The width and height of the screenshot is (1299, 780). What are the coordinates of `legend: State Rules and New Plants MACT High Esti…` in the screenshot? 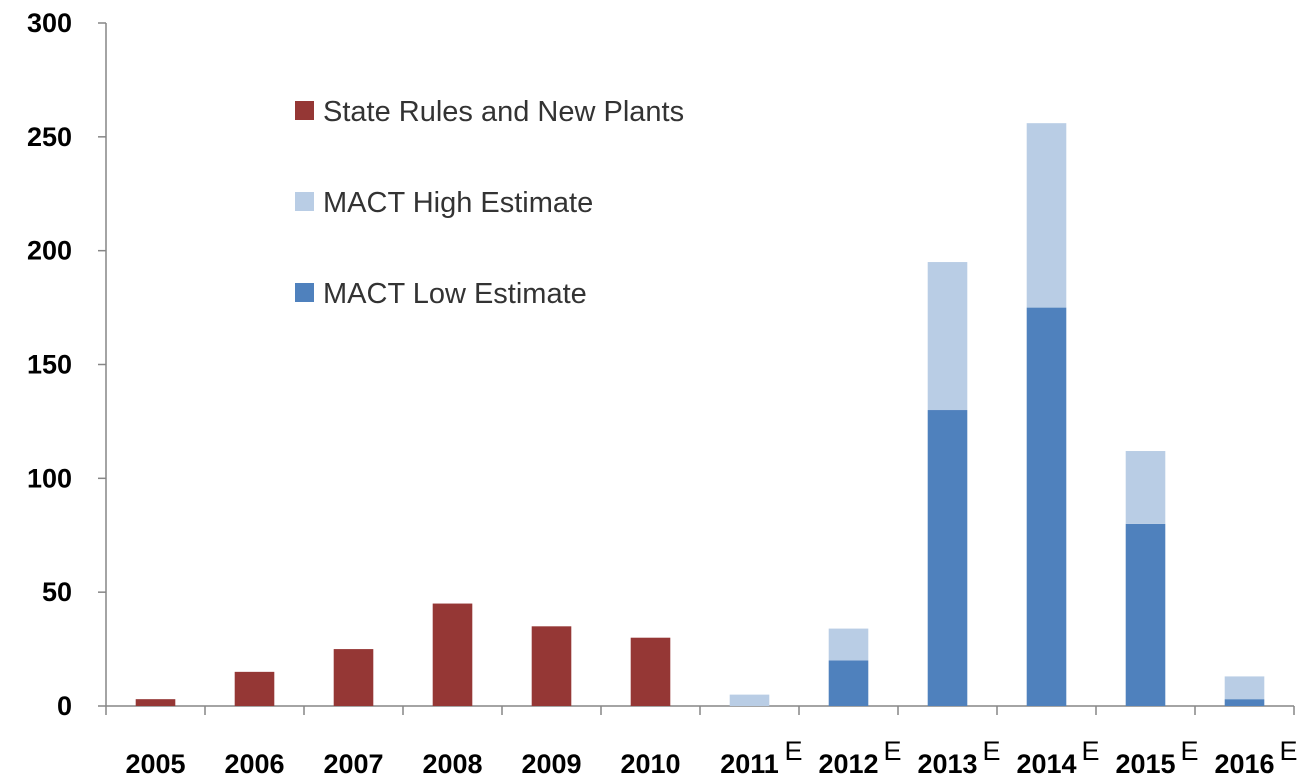 It's located at (489, 203).